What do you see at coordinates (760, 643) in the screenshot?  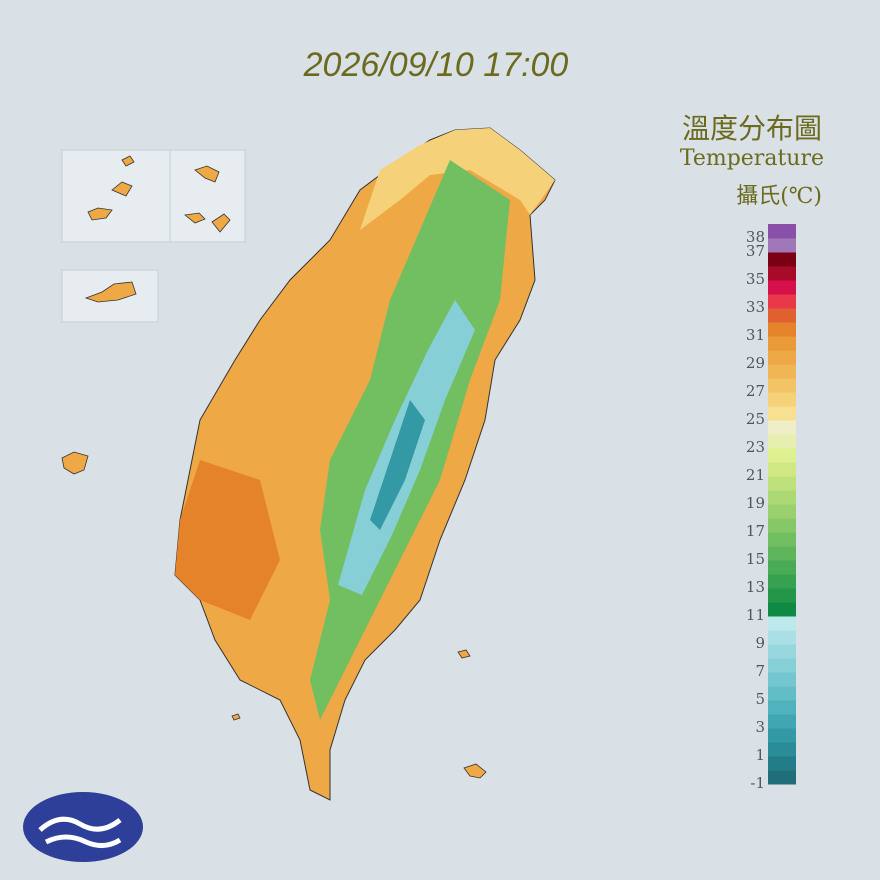 I see `legend-label: 9` at bounding box center [760, 643].